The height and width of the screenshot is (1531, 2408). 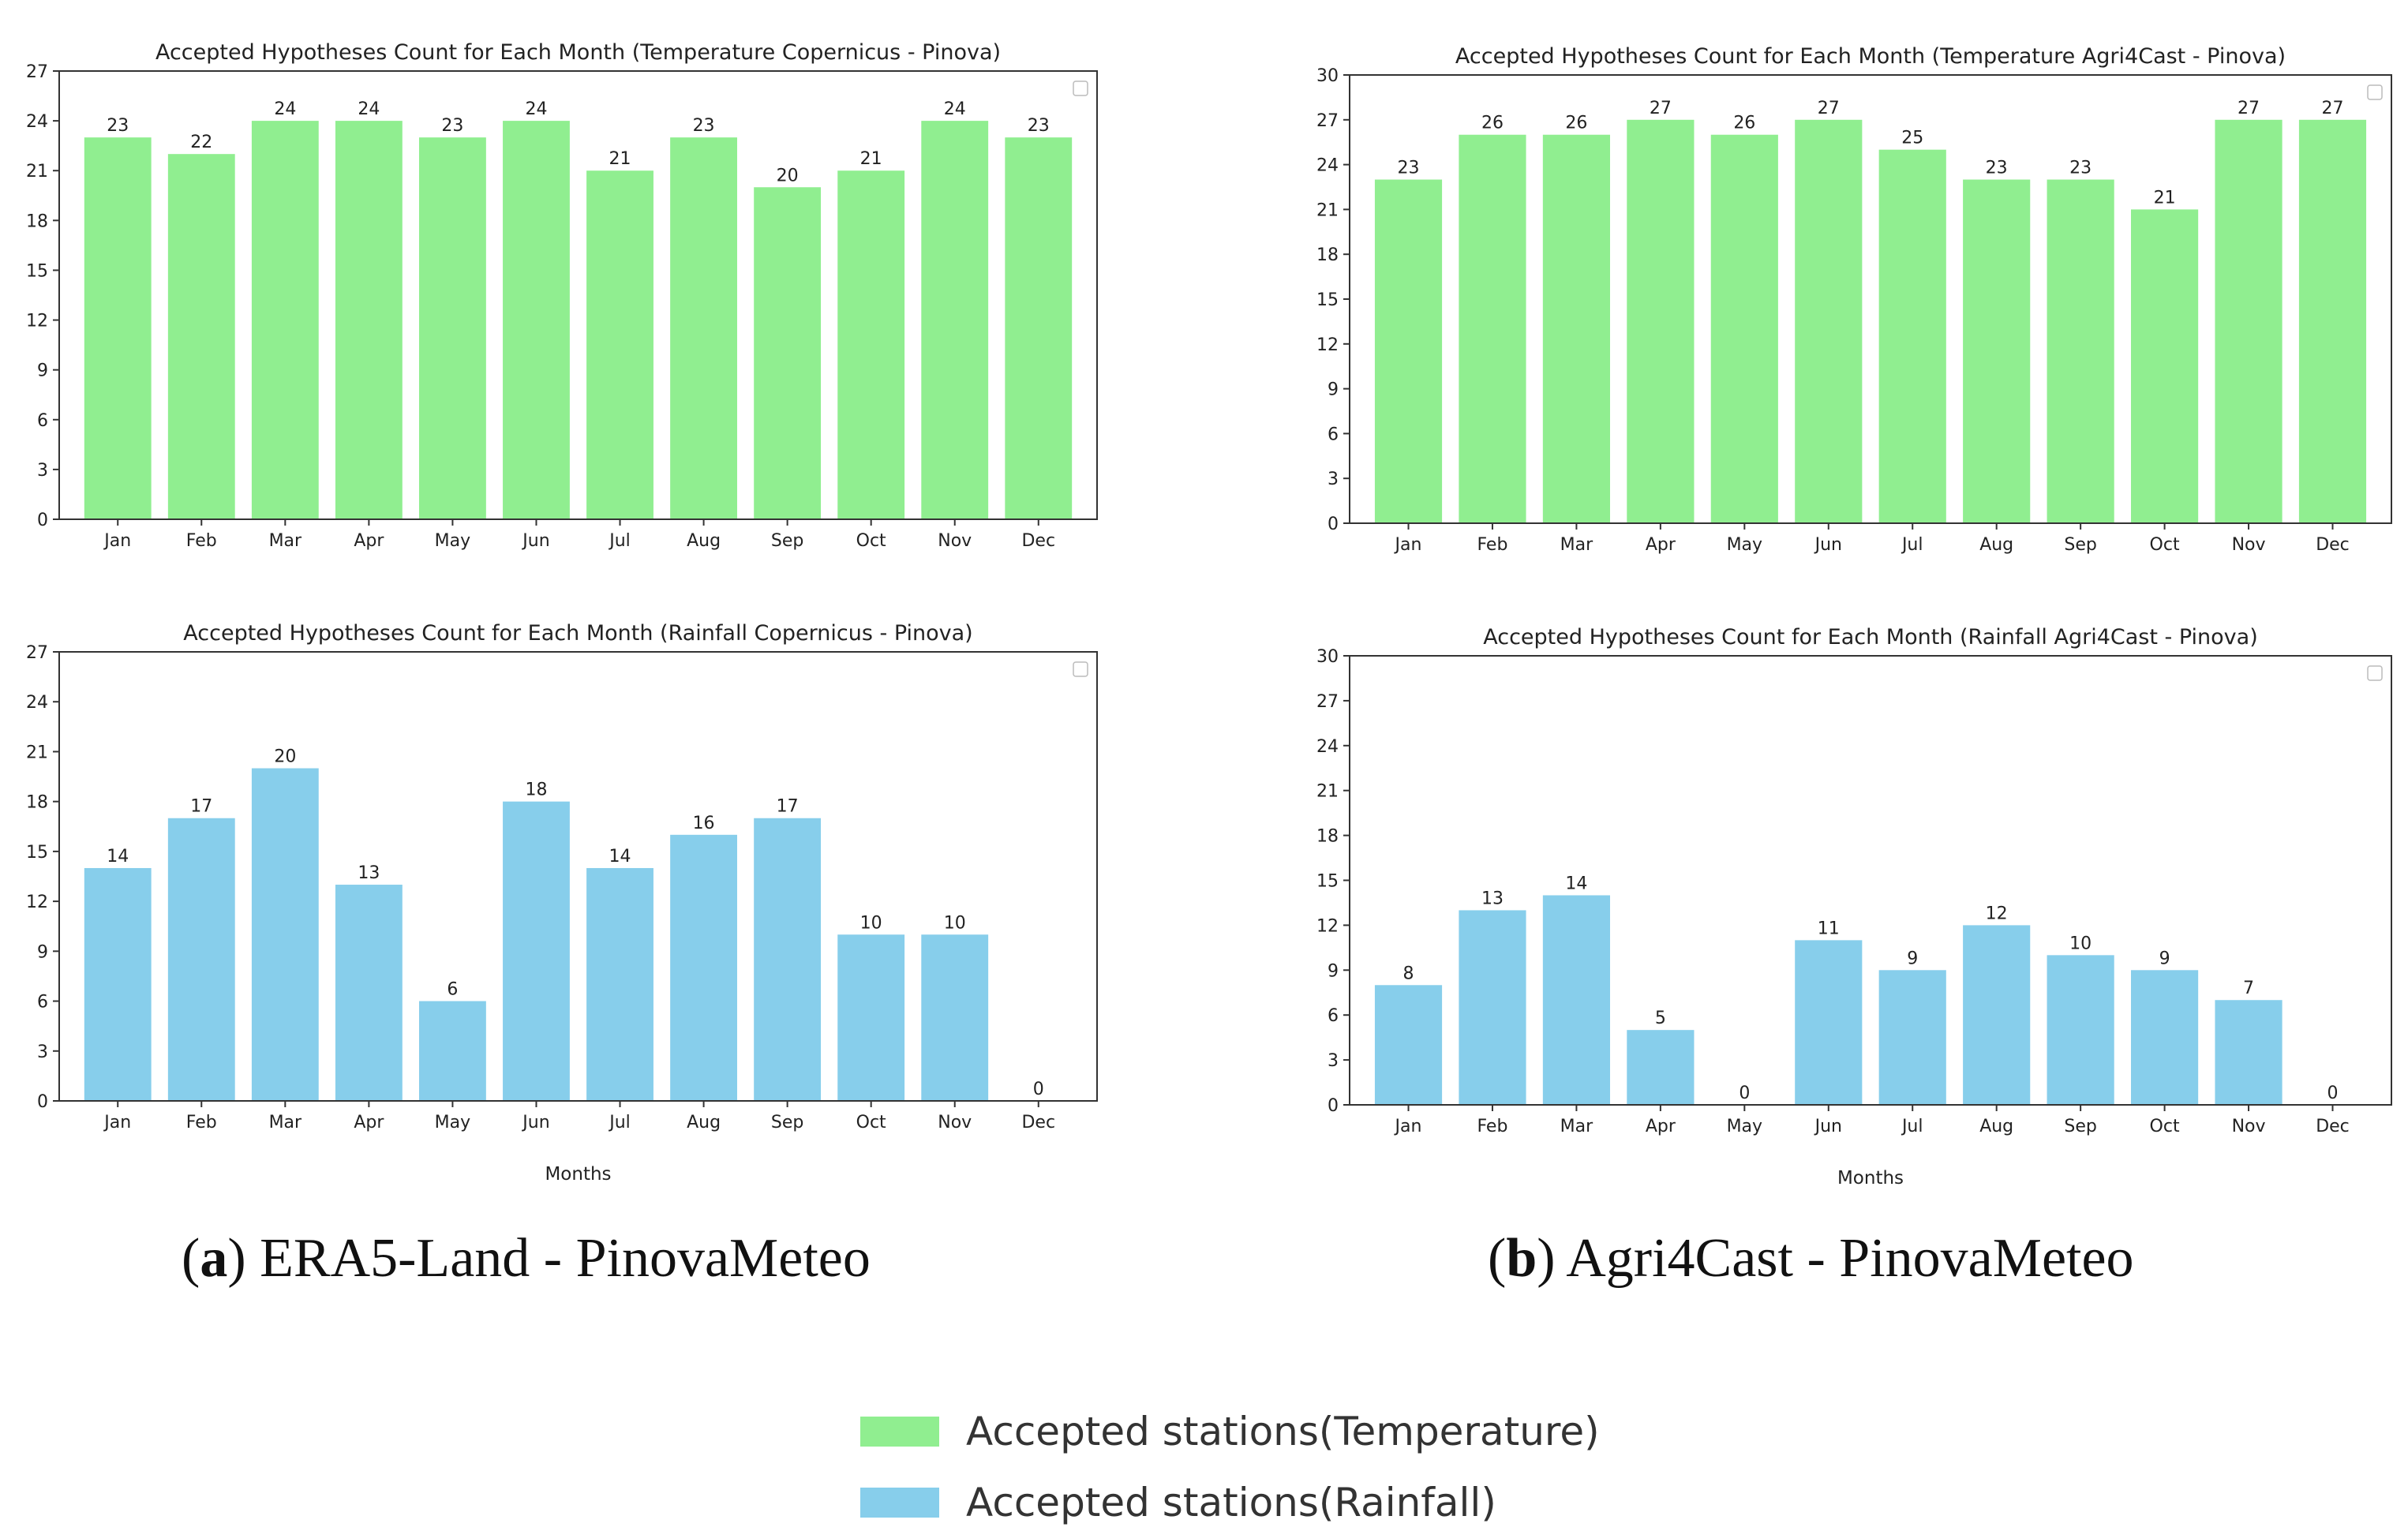 What do you see at coordinates (788, 175) in the screenshot?
I see `data-label-sep: 20` at bounding box center [788, 175].